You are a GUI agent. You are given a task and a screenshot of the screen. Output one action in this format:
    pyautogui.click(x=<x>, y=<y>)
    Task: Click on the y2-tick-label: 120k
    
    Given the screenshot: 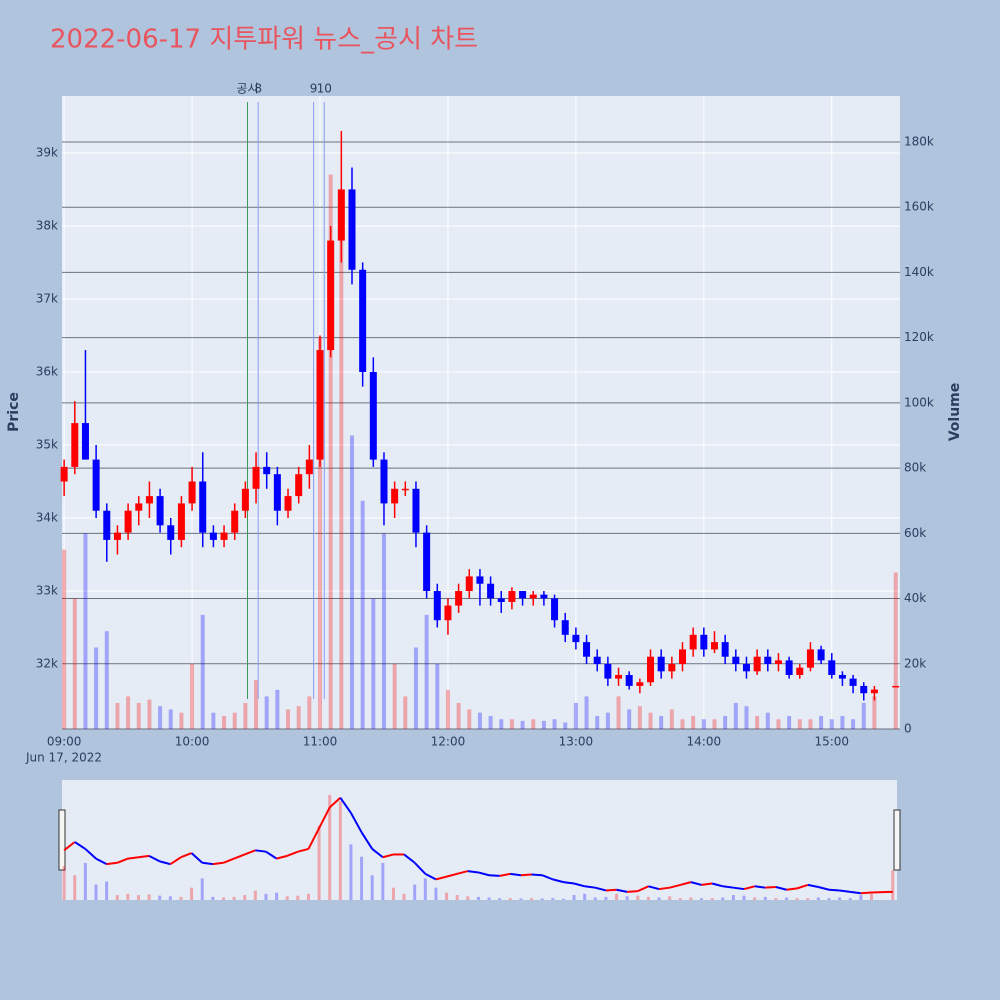 What is the action you would take?
    pyautogui.click(x=919, y=337)
    